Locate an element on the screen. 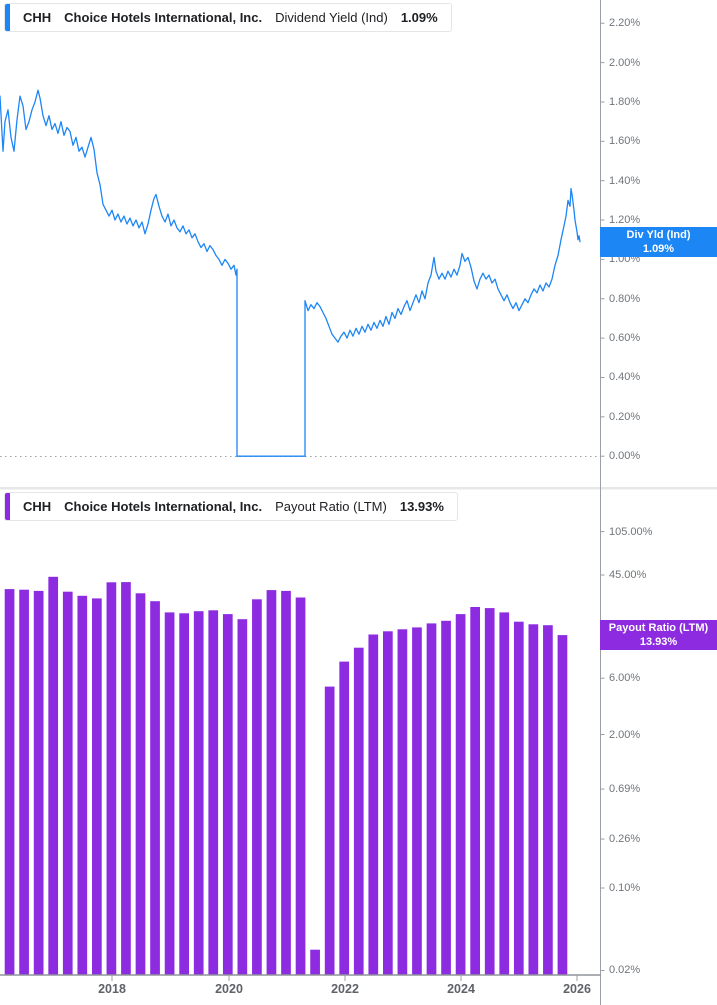  metric-name: Dividend Yield (Ind) is located at coordinates (331, 17).